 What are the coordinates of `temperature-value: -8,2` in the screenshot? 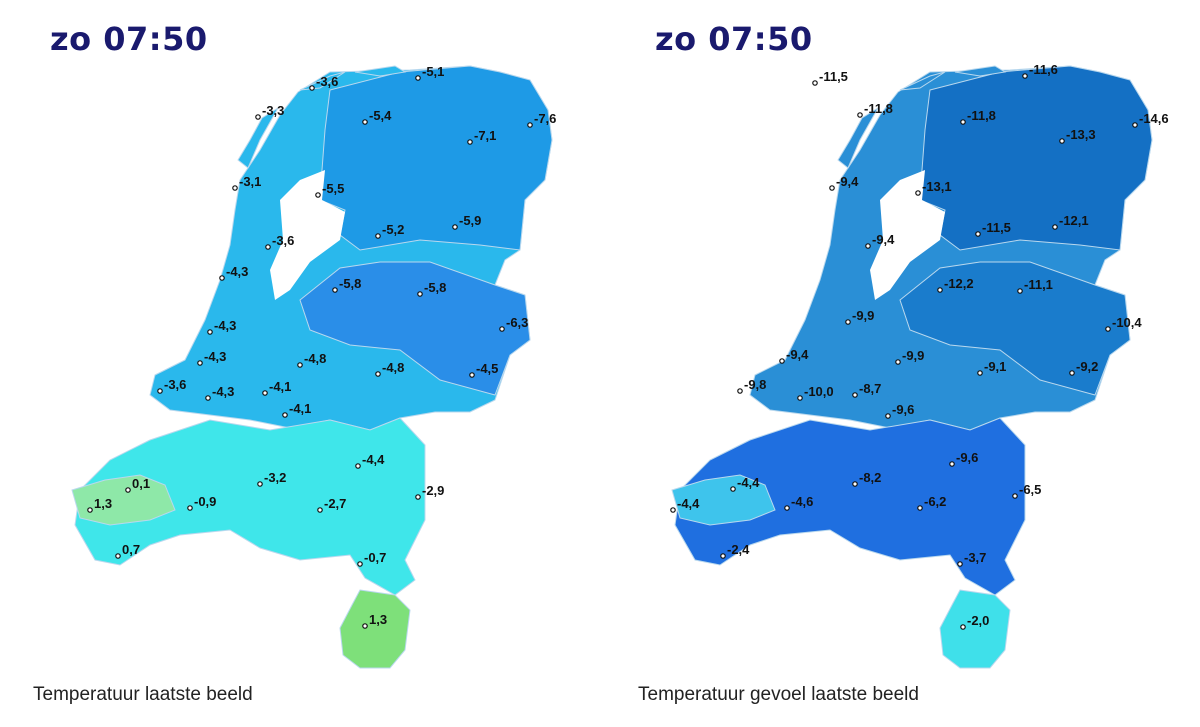 It's located at (870, 477).